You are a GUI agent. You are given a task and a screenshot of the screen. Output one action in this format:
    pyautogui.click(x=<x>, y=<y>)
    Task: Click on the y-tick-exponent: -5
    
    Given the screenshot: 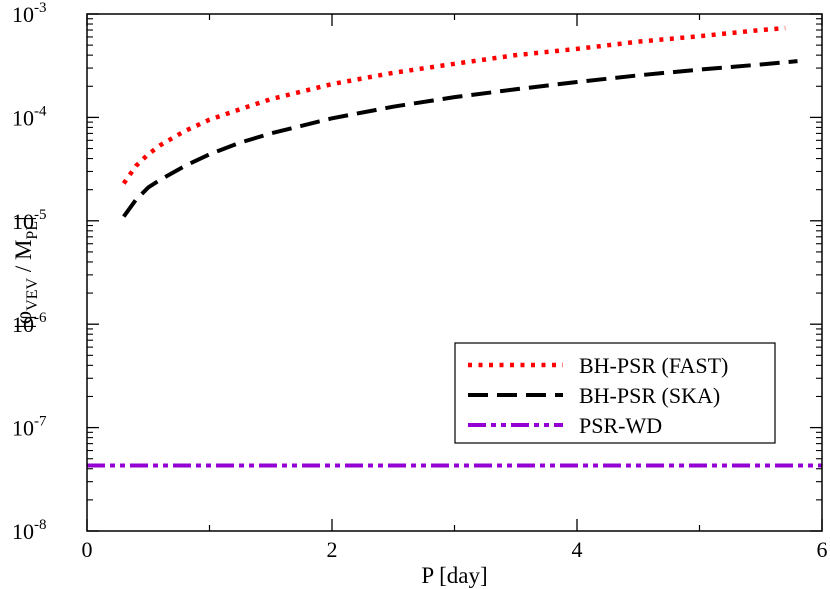 What is the action you would take?
    pyautogui.click(x=40, y=215)
    